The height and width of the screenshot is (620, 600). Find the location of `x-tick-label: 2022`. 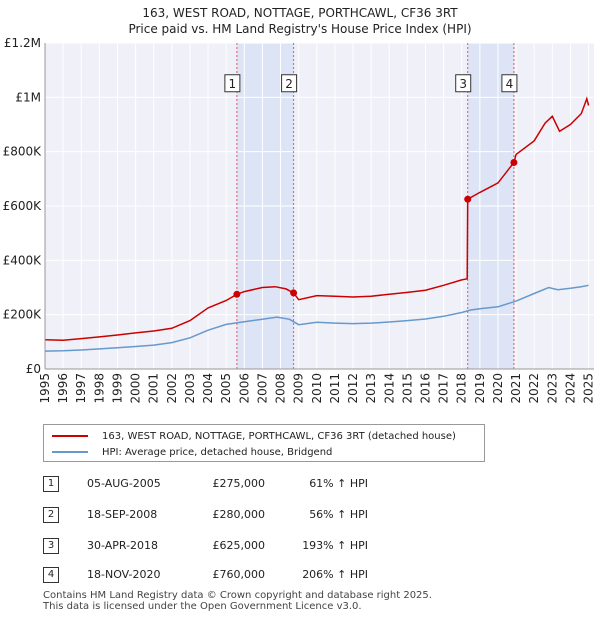

x-tick-label: 2022 is located at coordinates (534, 388).